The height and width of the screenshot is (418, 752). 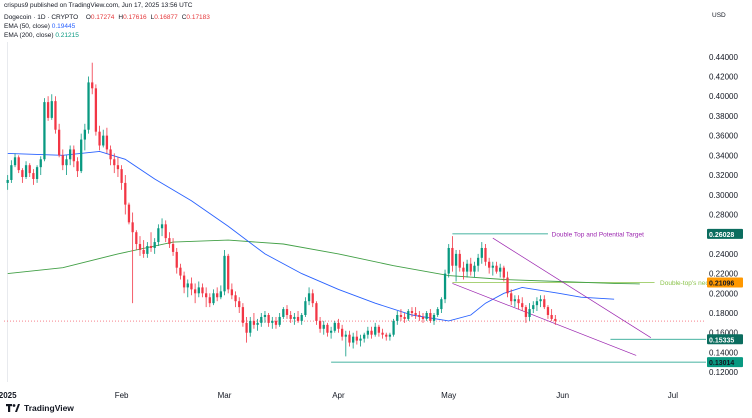 I want to click on ohlc-key: O, so click(x=88, y=17).